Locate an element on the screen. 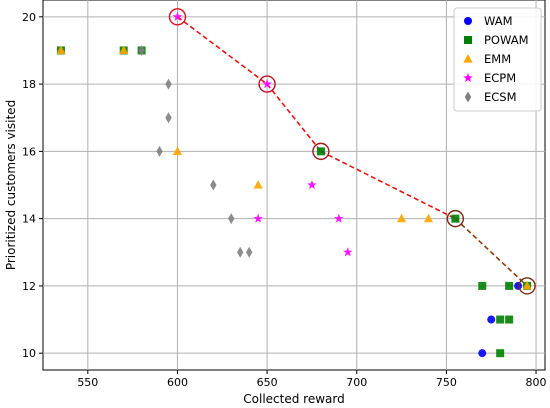 This screenshot has width=550, height=408. x-tick-label: 800 is located at coordinates (536, 382).